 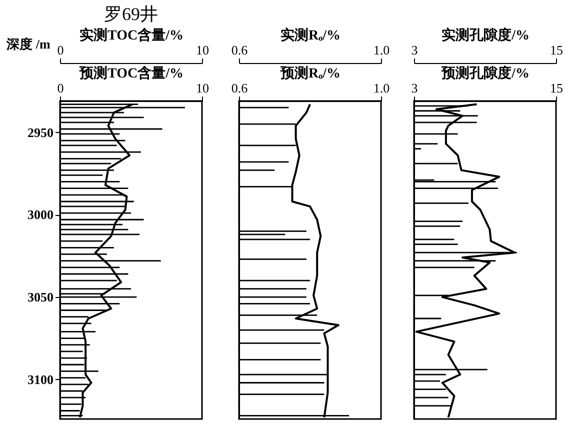 I want to click on x-tick-label: 15, so click(x=556, y=88).